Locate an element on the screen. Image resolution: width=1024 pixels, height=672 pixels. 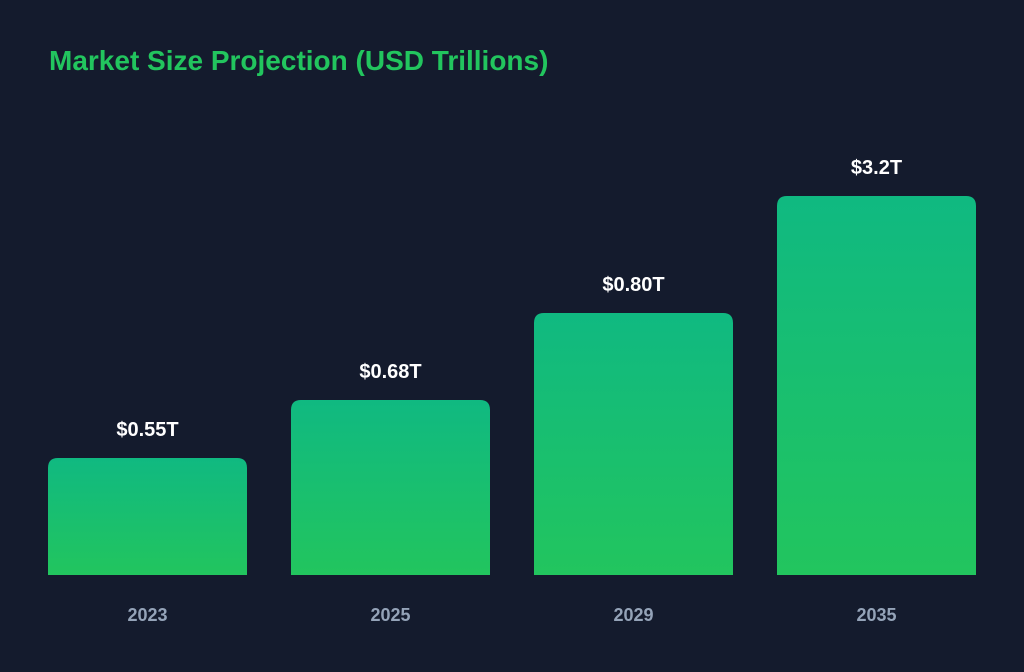
bar-2023 is located at coordinates (147, 516).